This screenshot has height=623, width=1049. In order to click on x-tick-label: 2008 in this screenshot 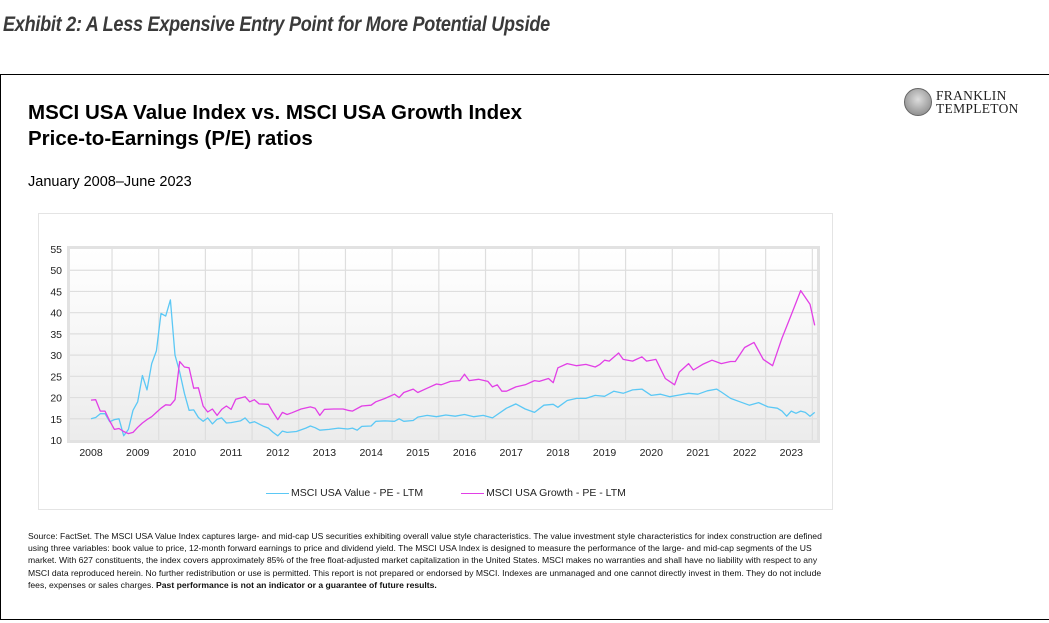, I will do `click(91, 453)`.